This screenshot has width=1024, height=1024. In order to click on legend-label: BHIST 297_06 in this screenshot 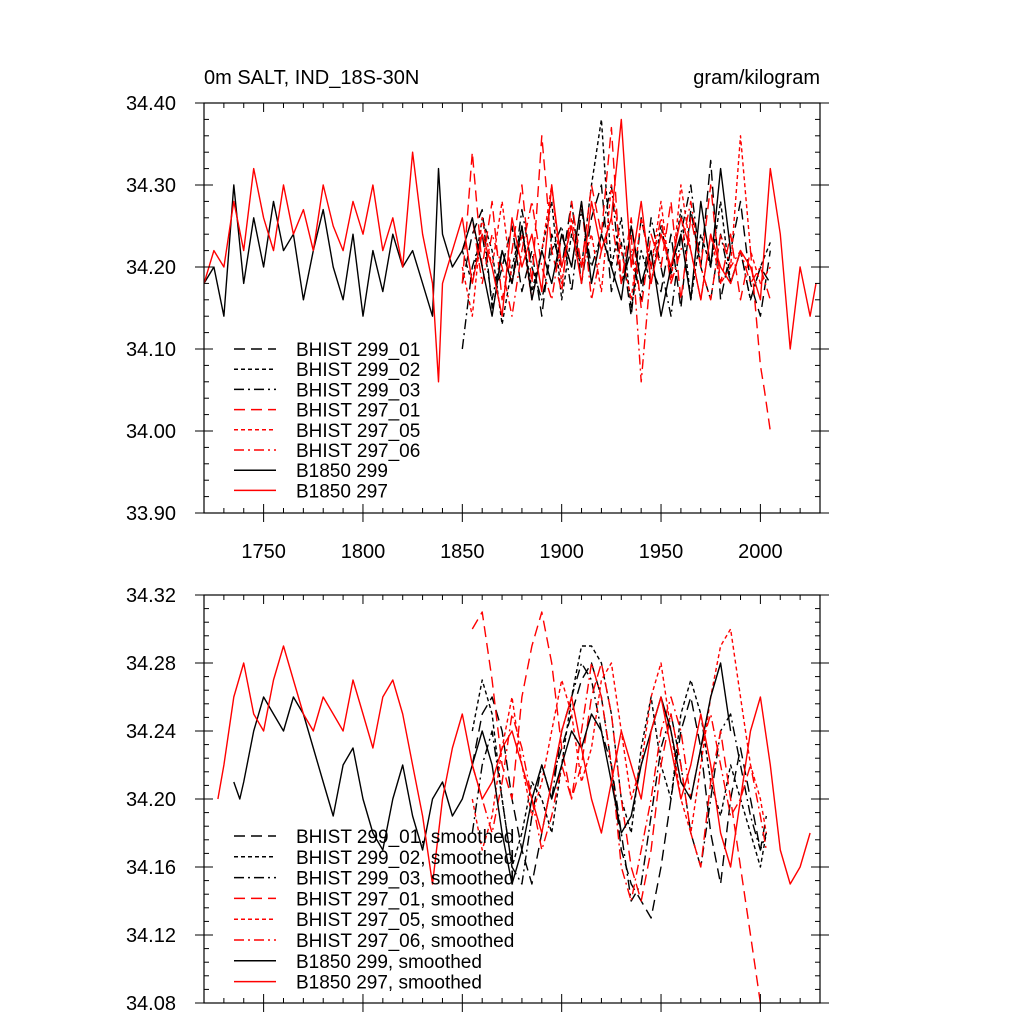, I will do `click(358, 451)`.